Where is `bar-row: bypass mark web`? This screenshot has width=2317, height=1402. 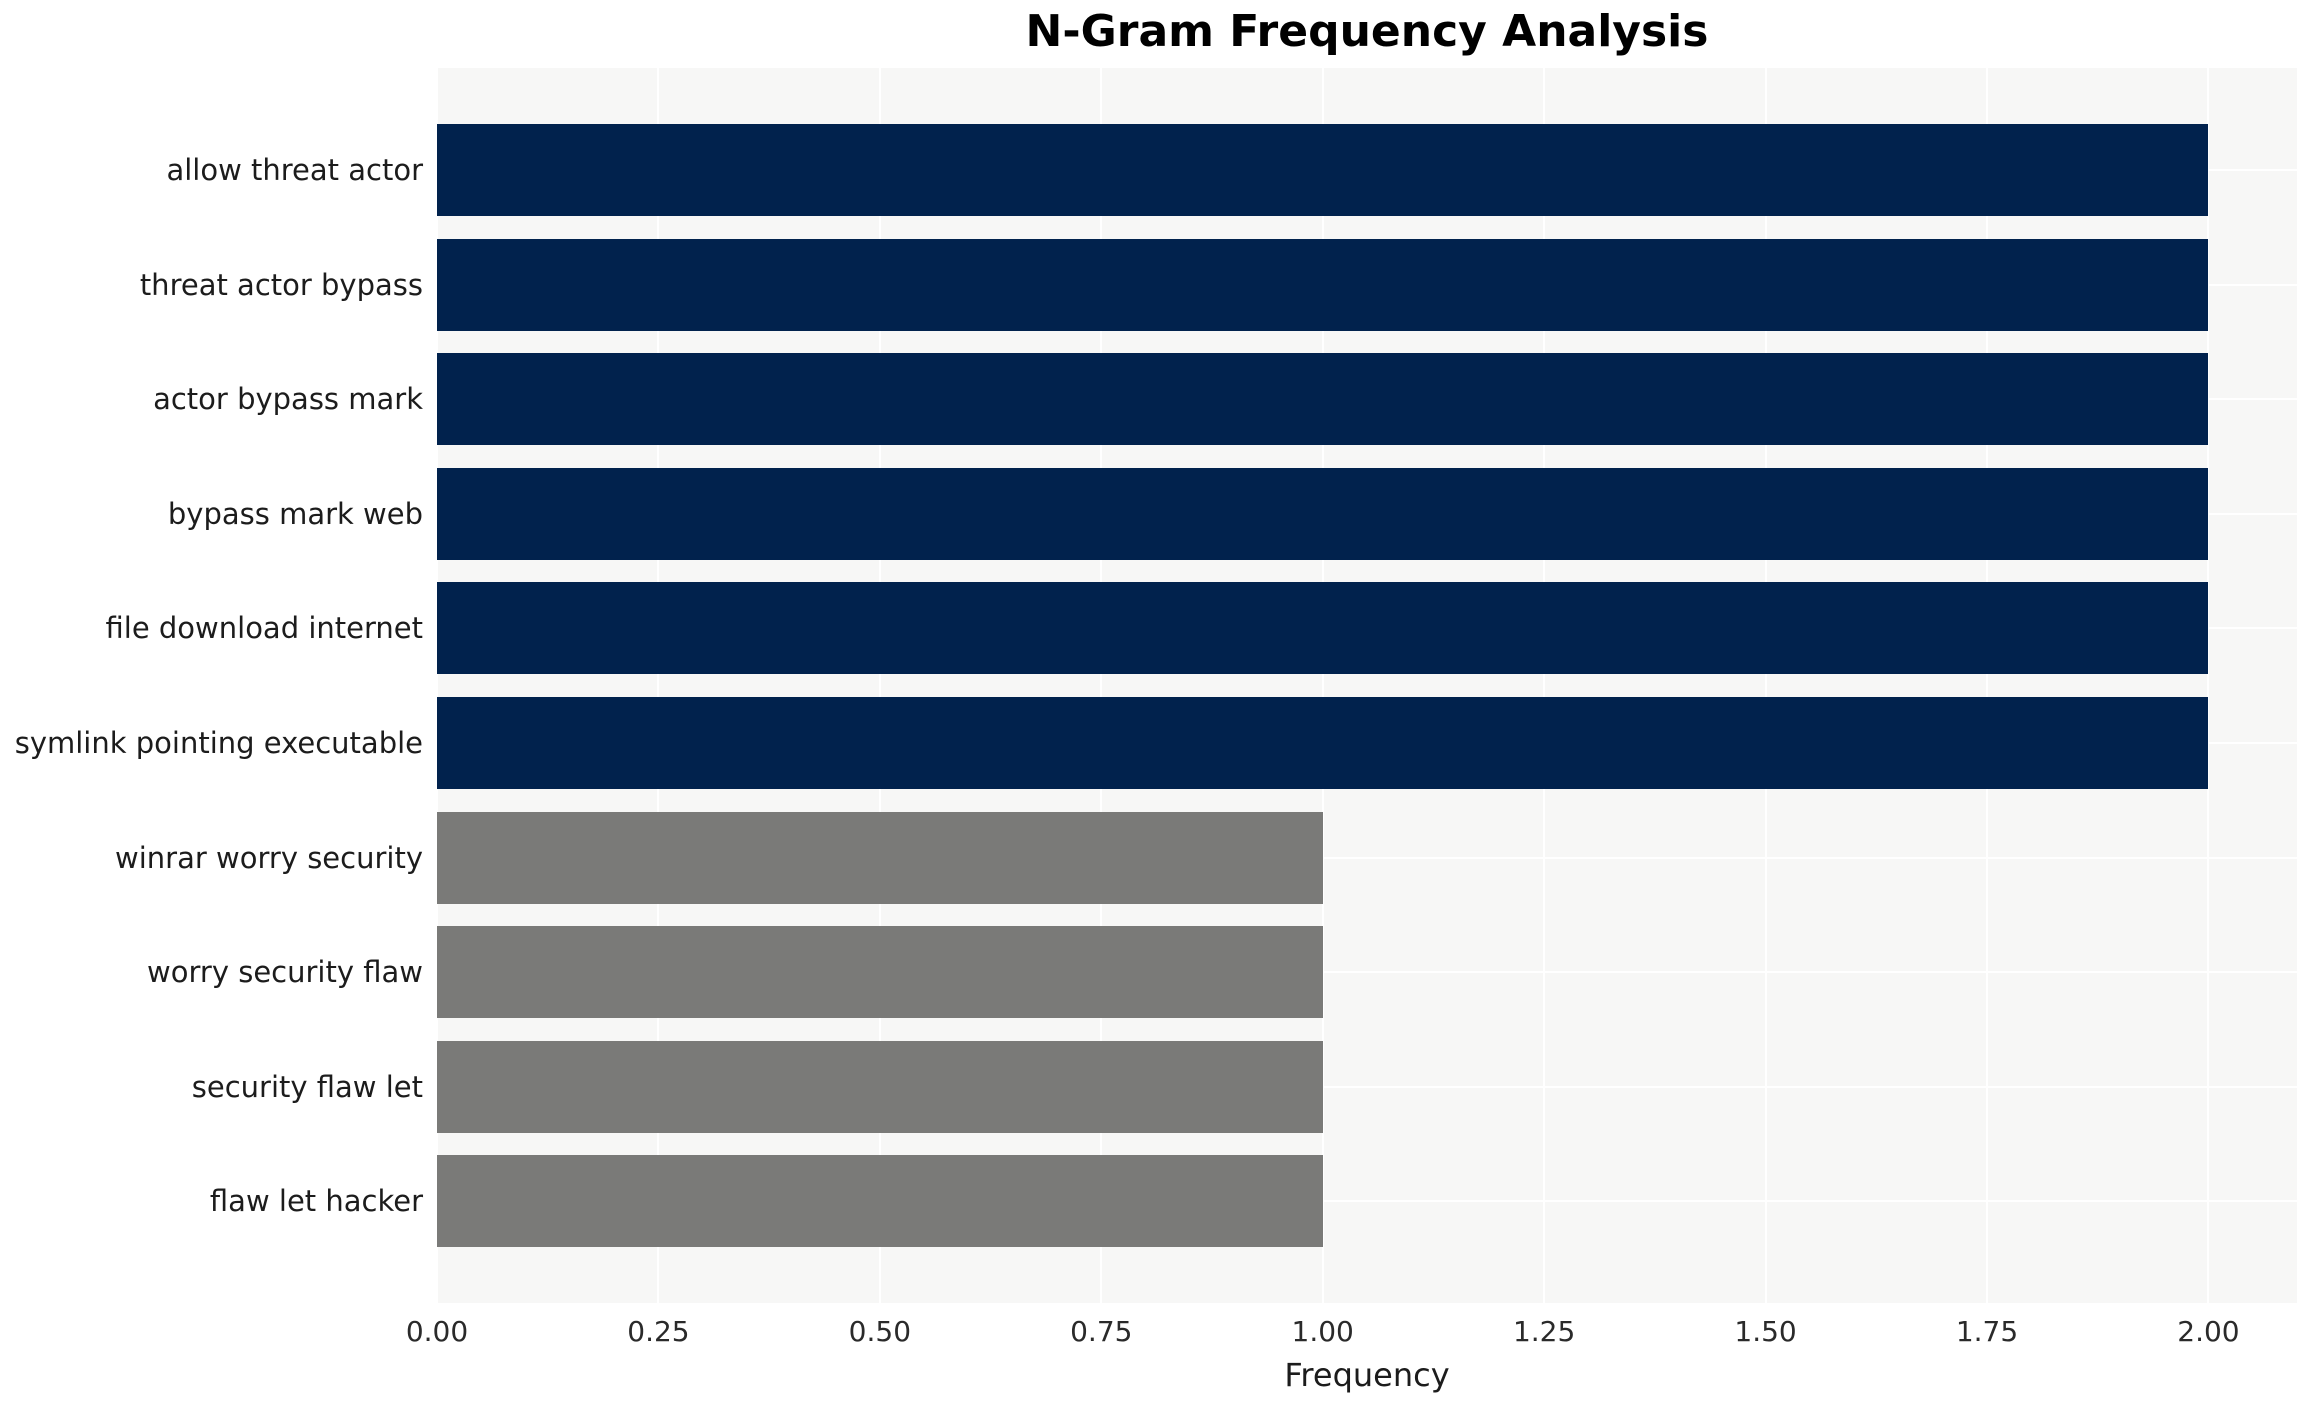
bar-row: bypass mark web is located at coordinates (1232, 513).